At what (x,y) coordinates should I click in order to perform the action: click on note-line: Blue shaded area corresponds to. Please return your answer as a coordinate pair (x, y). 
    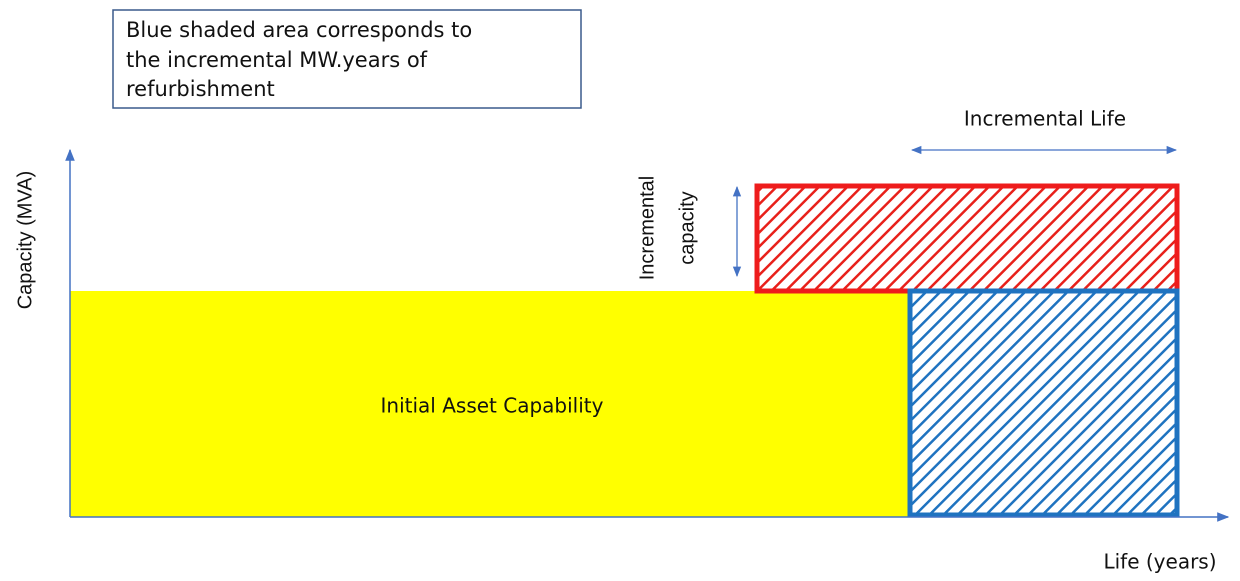
    Looking at the image, I should click on (299, 30).